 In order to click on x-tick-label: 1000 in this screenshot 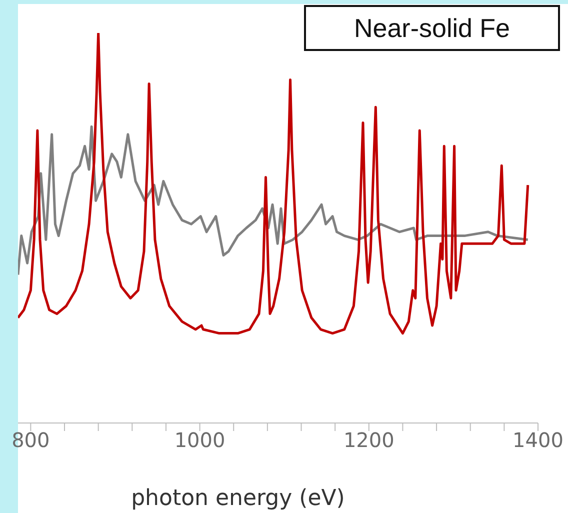, I will do `click(200, 440)`.